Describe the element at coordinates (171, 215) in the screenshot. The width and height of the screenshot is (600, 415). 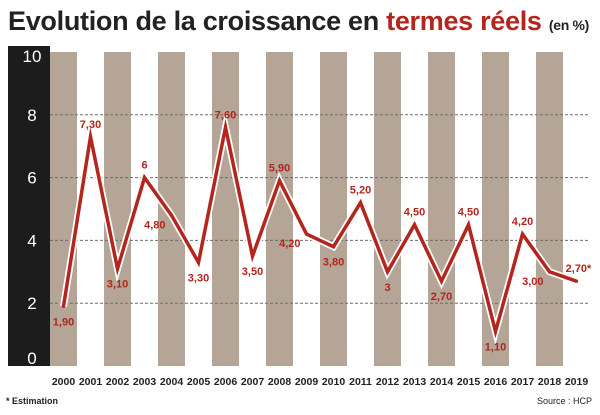
I see `point-2004` at that location.